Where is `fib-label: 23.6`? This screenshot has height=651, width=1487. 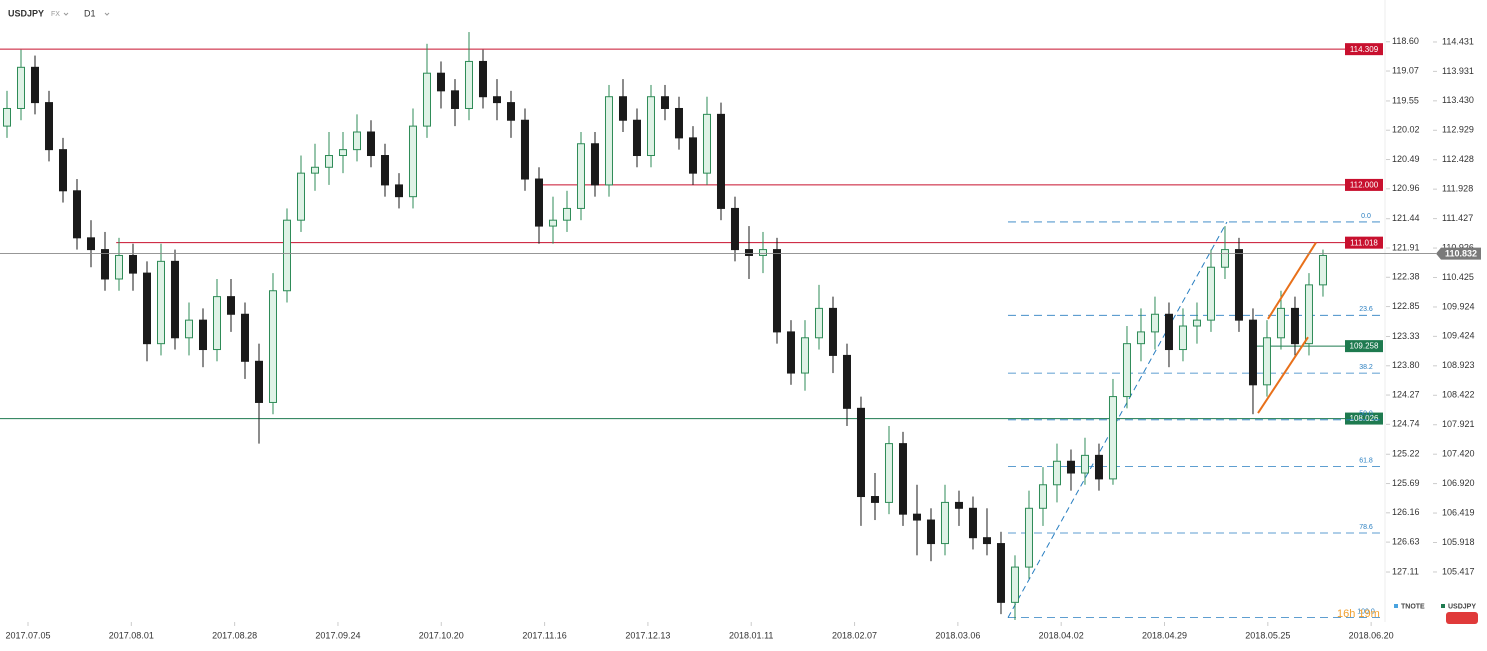
fib-label: 23.6 is located at coordinates (1366, 309).